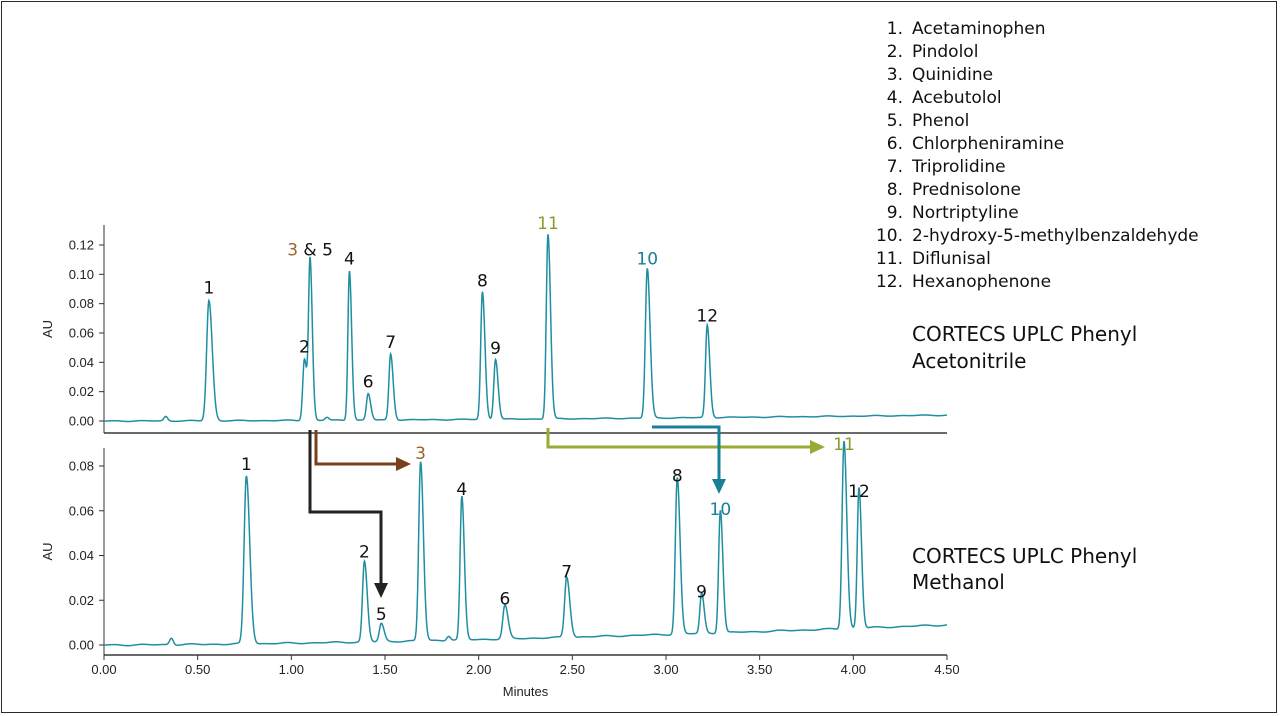 Image resolution: width=1280 pixels, height=716 pixels. What do you see at coordinates (895, 29) in the screenshot?
I see `legend-item-number: 1.` at bounding box center [895, 29].